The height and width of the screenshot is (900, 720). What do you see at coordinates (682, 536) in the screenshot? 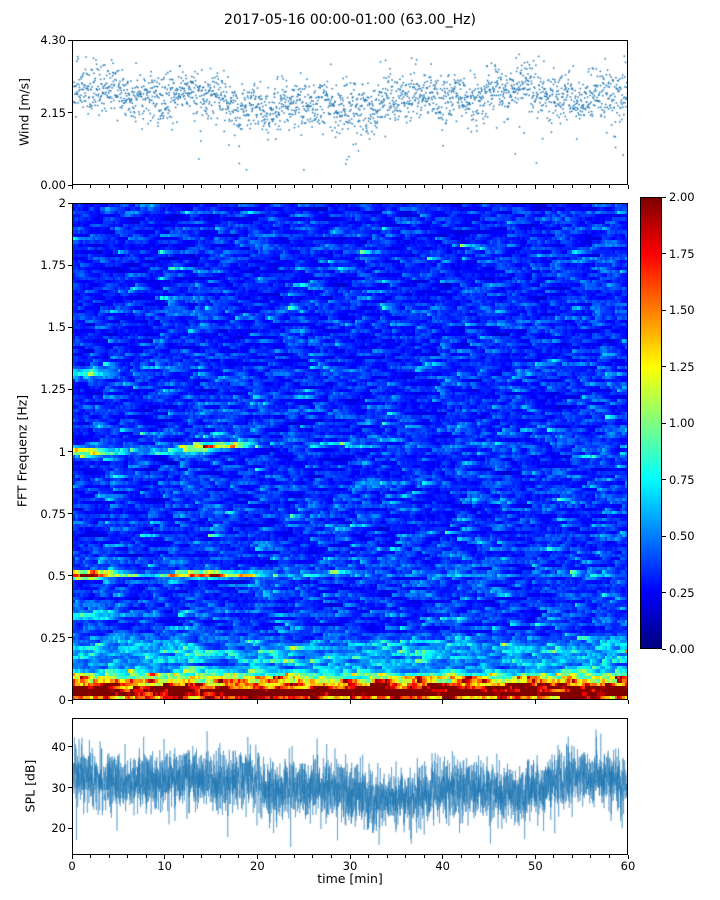
I see `colorbar-tick-label: 0.50` at bounding box center [682, 536].